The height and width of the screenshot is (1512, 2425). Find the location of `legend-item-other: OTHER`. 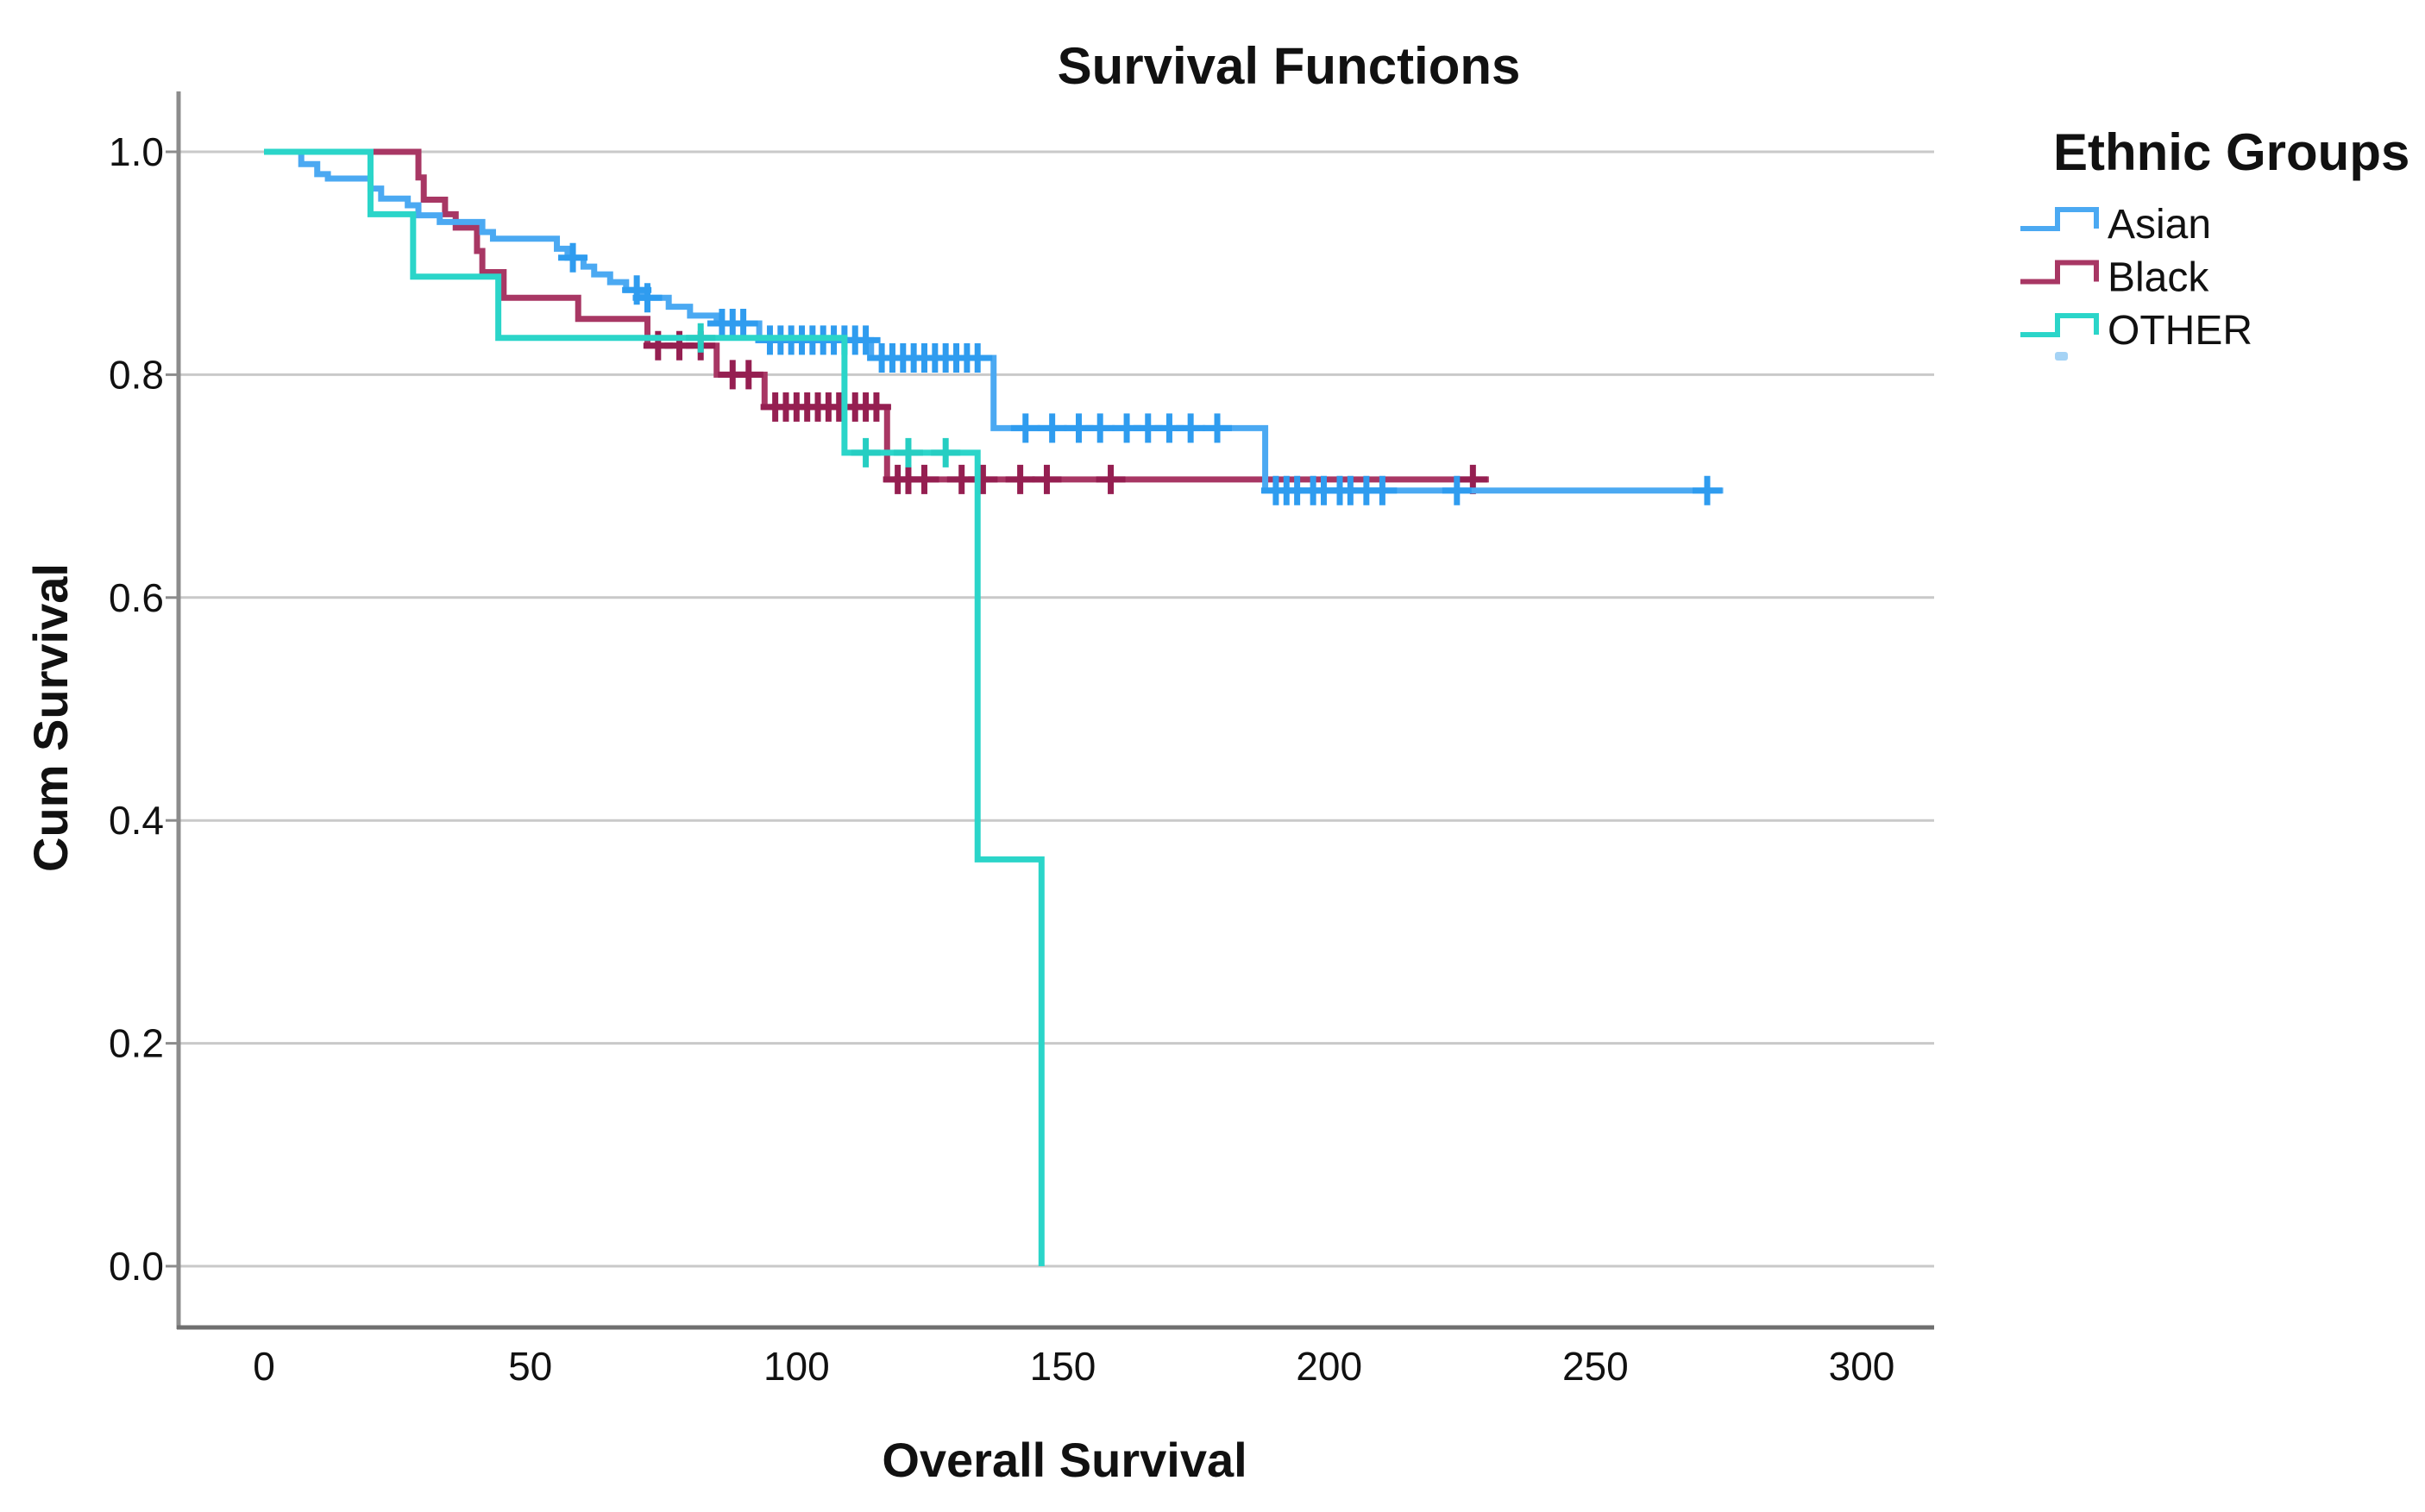

legend-item-other: OTHER is located at coordinates (2136, 331).